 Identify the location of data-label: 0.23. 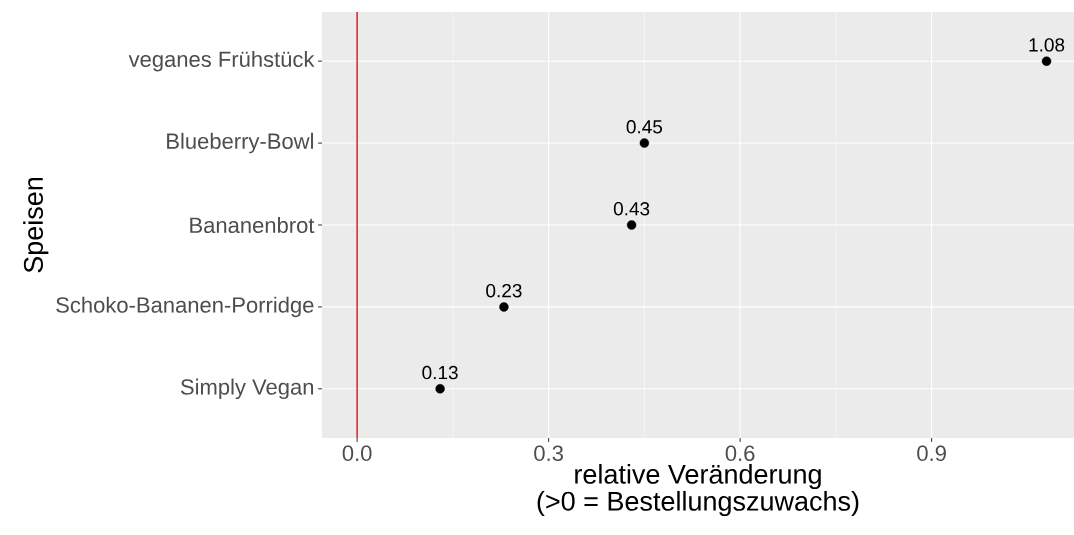
(504, 290).